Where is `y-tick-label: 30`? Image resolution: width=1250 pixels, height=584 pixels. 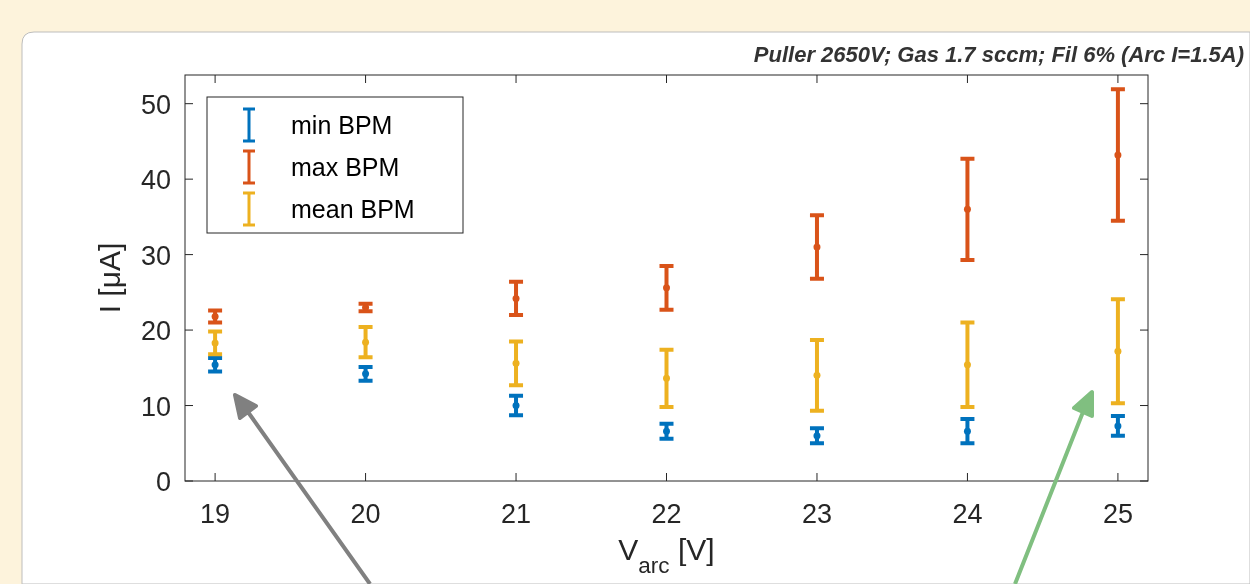
y-tick-label: 30 is located at coordinates (155, 255).